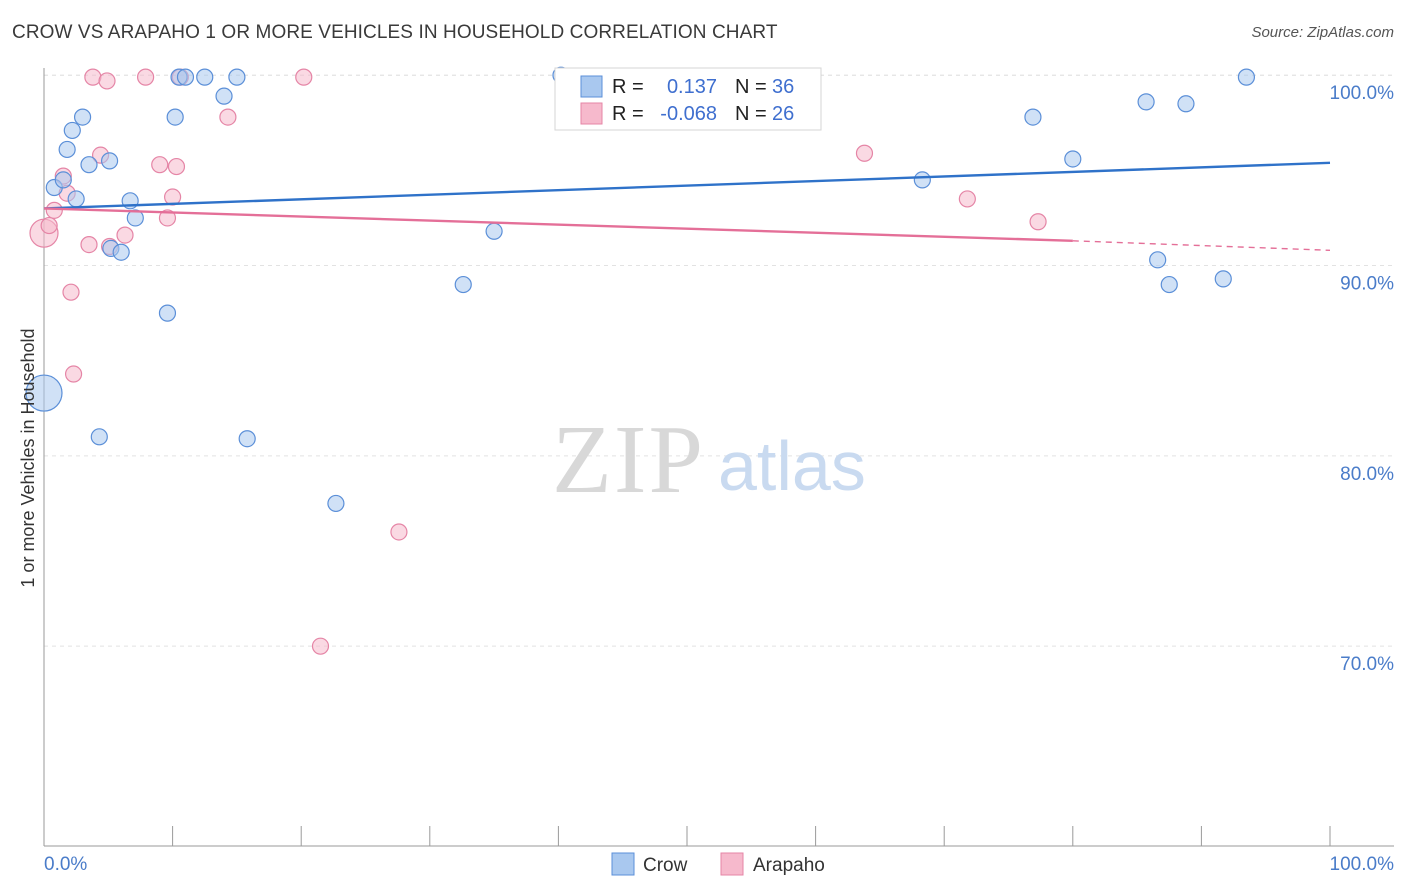  I want to click on y-axis-title: 1 or more Vehicles in Household, so click(28, 457).